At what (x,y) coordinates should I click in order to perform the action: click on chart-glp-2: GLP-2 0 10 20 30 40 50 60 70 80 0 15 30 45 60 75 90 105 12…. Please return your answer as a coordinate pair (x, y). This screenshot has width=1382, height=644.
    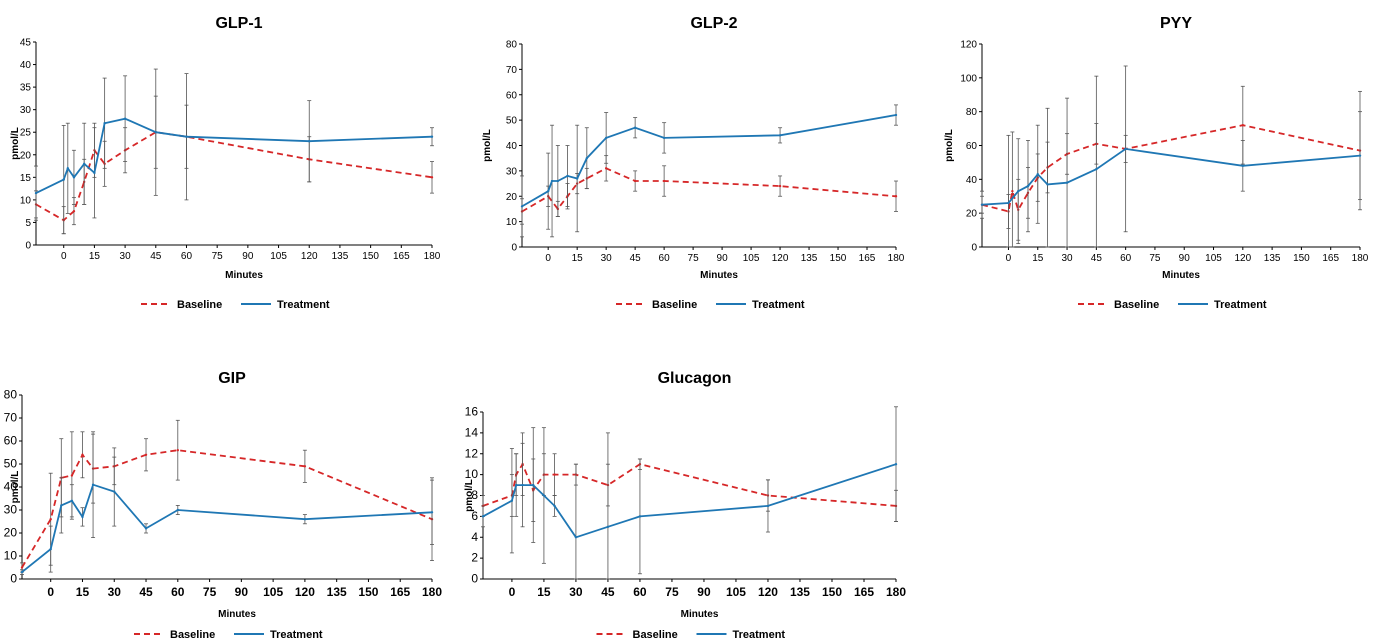
    Looking at the image, I should click on (693, 163).